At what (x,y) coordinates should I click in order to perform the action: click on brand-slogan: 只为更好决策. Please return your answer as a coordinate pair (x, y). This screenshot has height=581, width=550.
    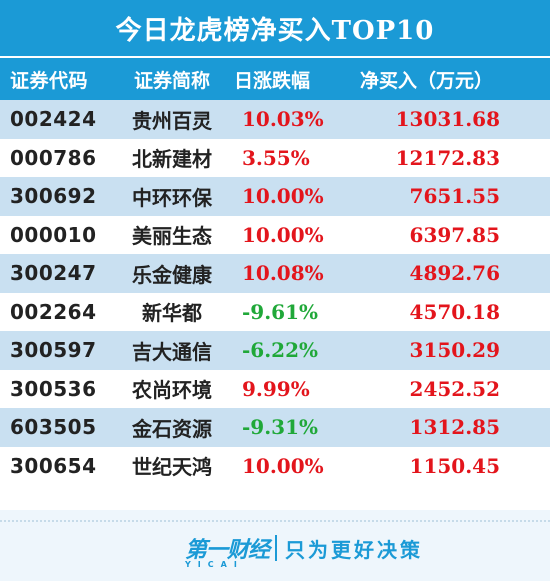
    Looking at the image, I should click on (354, 549).